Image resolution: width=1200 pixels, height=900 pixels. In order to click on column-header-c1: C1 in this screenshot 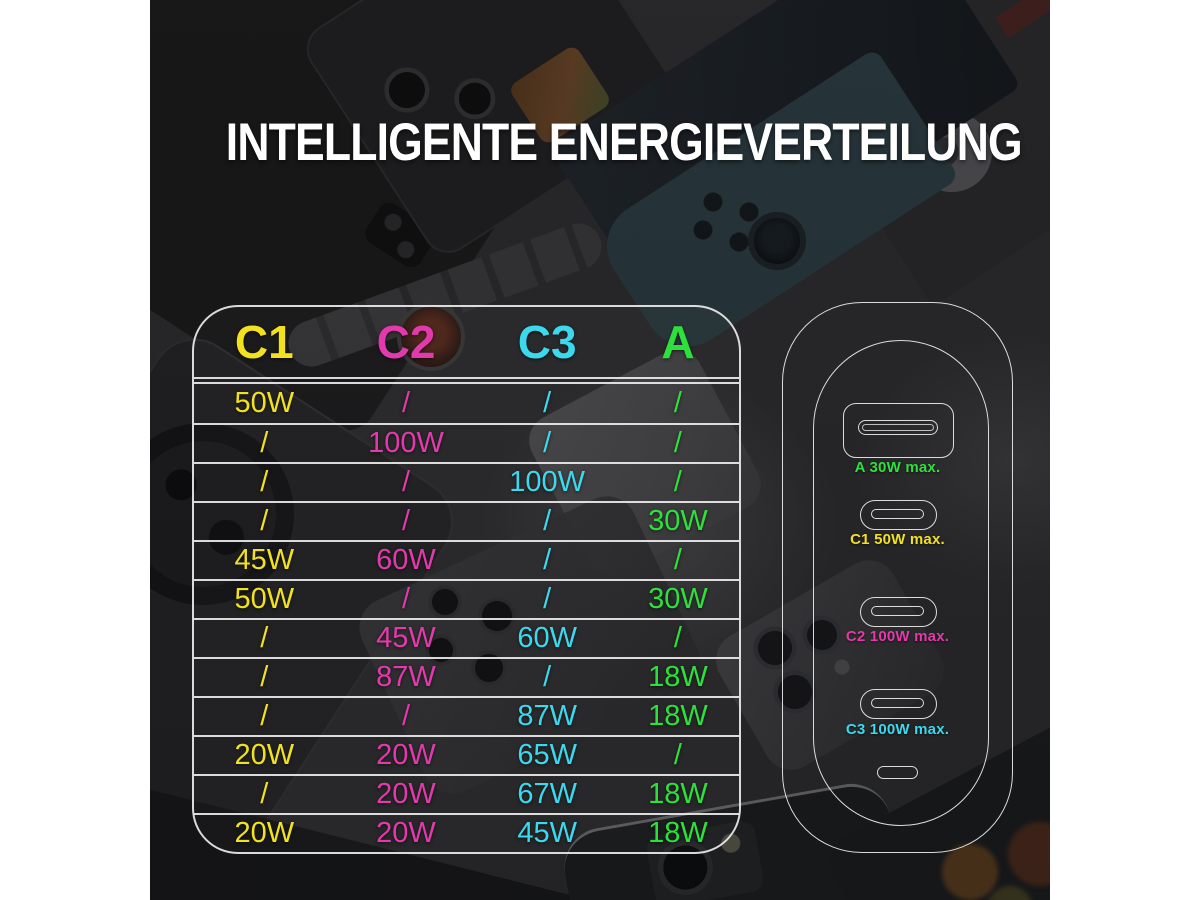, I will do `click(264, 342)`.